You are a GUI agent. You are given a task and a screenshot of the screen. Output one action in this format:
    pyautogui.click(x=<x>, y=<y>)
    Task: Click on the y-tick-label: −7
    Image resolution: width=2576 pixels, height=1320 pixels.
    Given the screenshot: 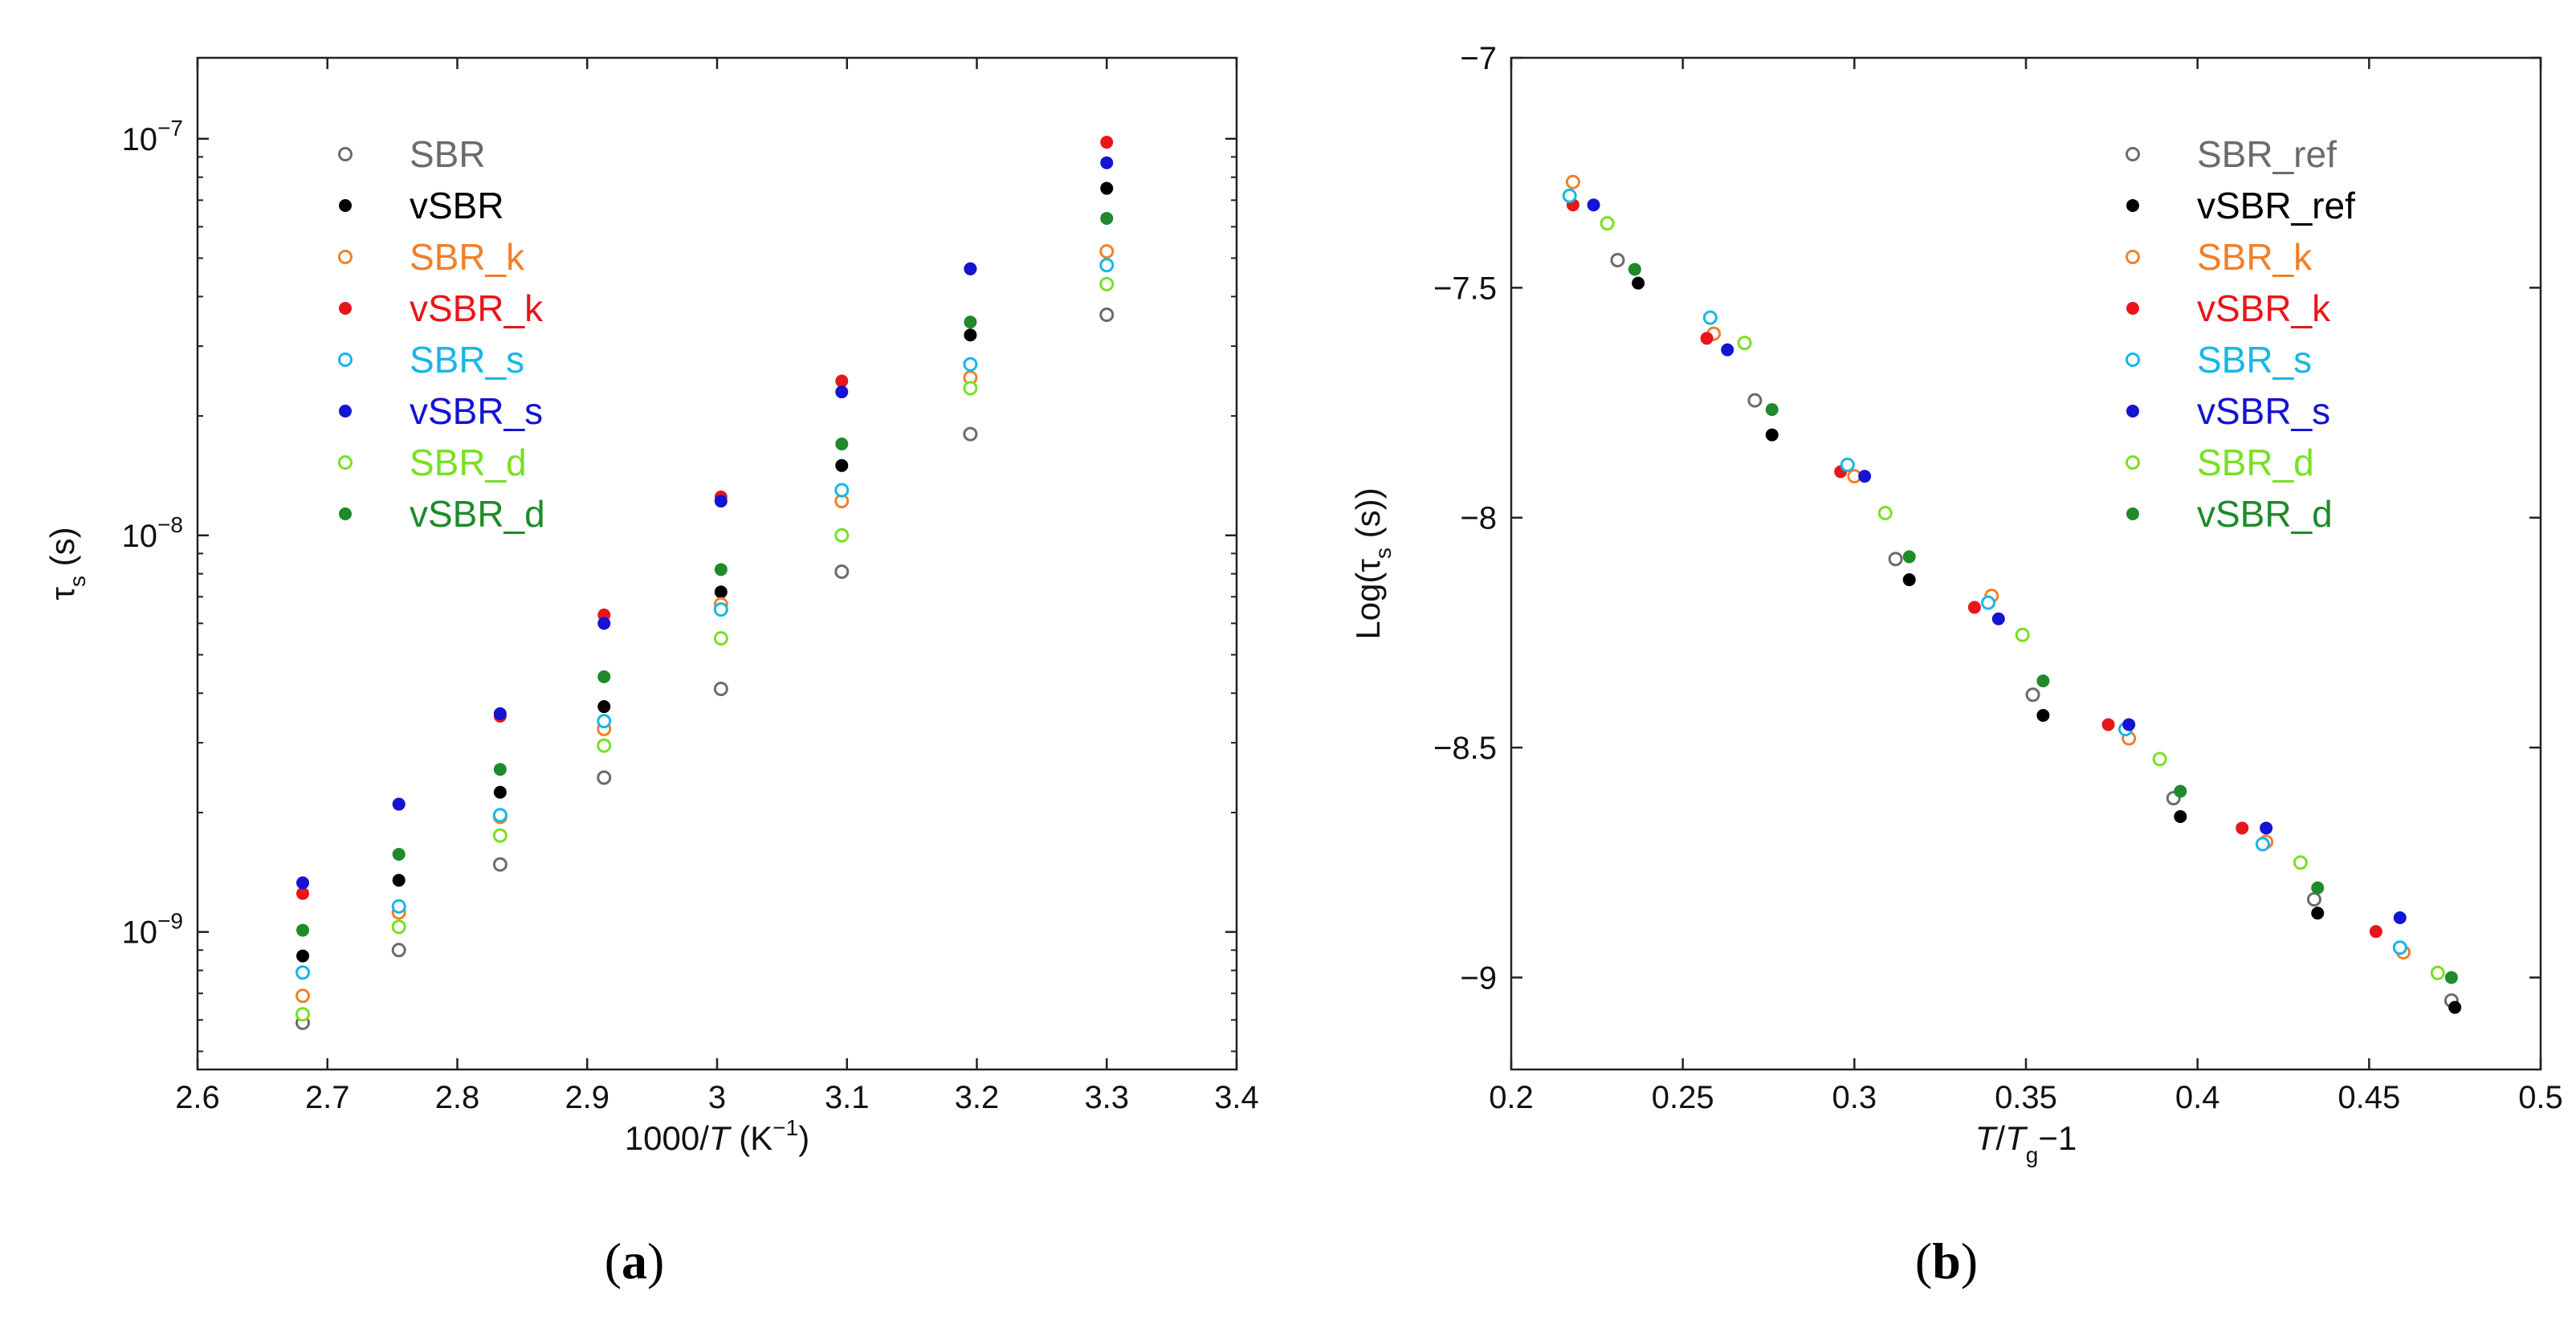 What is the action you would take?
    pyautogui.click(x=1478, y=58)
    